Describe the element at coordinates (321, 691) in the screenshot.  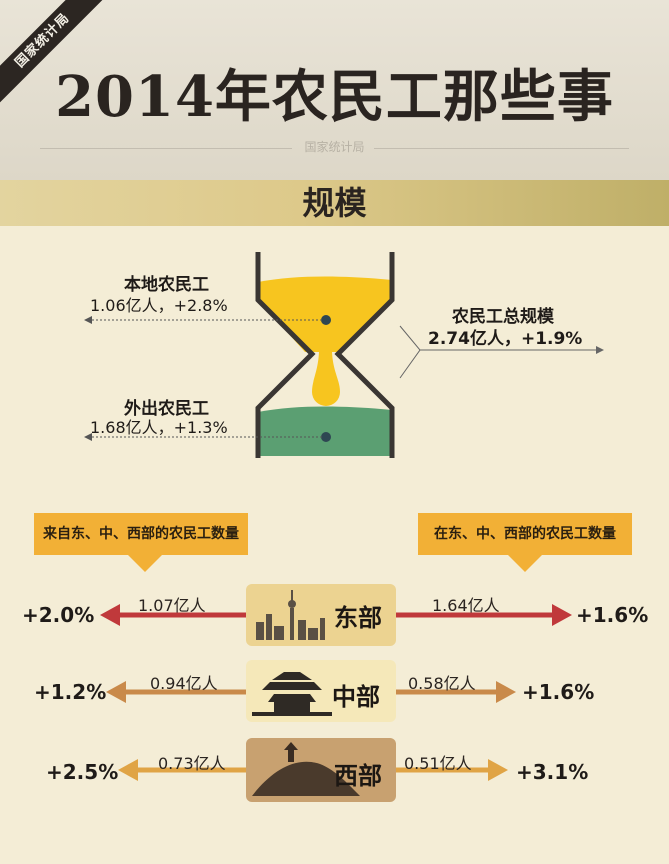
I see `region-central-art` at that location.